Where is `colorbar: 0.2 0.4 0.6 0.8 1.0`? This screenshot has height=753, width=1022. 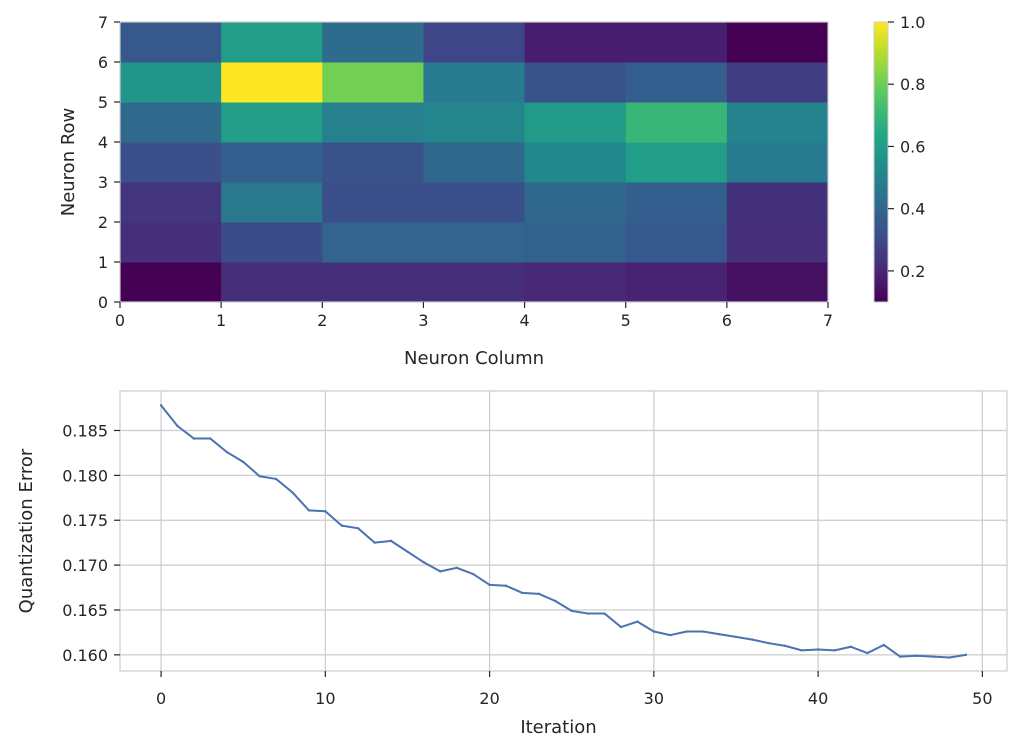
colorbar: 0.2 0.4 0.6 0.8 1.0 is located at coordinates (899, 158).